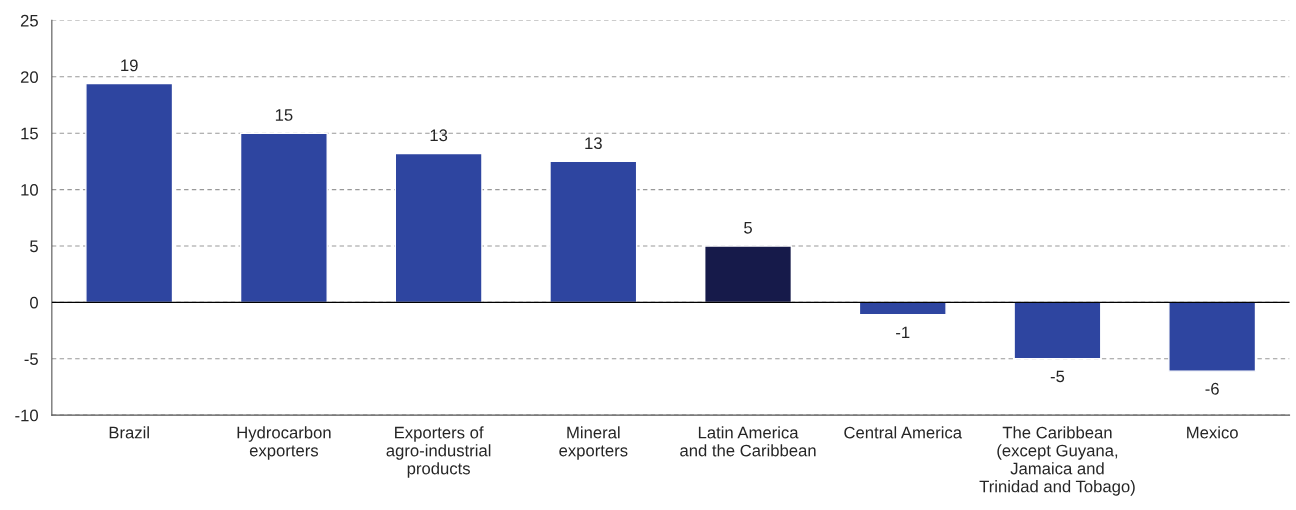 The width and height of the screenshot is (1296, 510). What do you see at coordinates (593, 443) in the screenshot?
I see `x-tick-label: Mineral exporters` at bounding box center [593, 443].